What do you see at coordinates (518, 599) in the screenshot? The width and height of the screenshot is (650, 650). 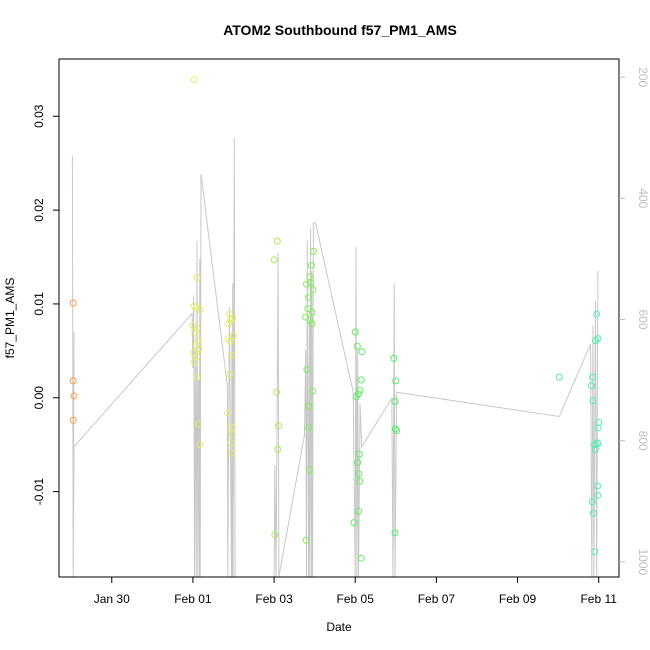 I see `x-tick-label: Feb 09` at bounding box center [518, 599].